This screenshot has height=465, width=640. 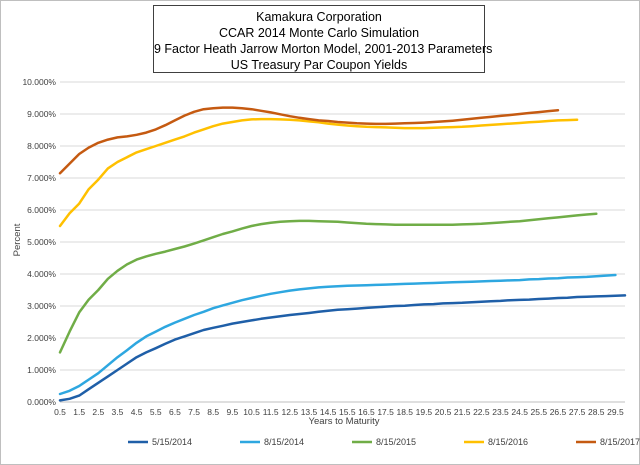 I want to click on legend-label-2: 8/15/2014, so click(x=284, y=442).